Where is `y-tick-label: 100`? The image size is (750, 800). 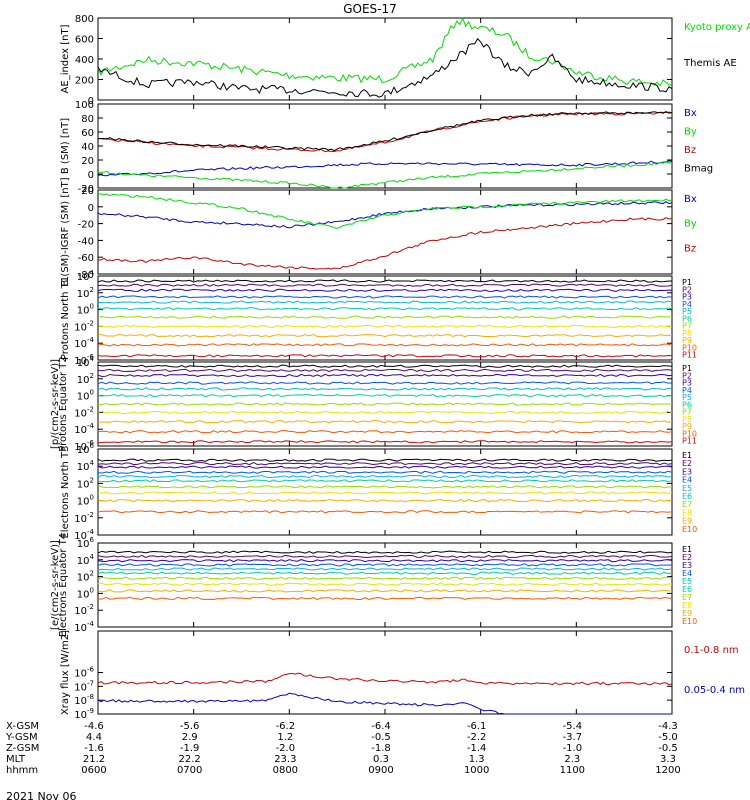
y-tick-label: 100 is located at coordinates (84, 105).